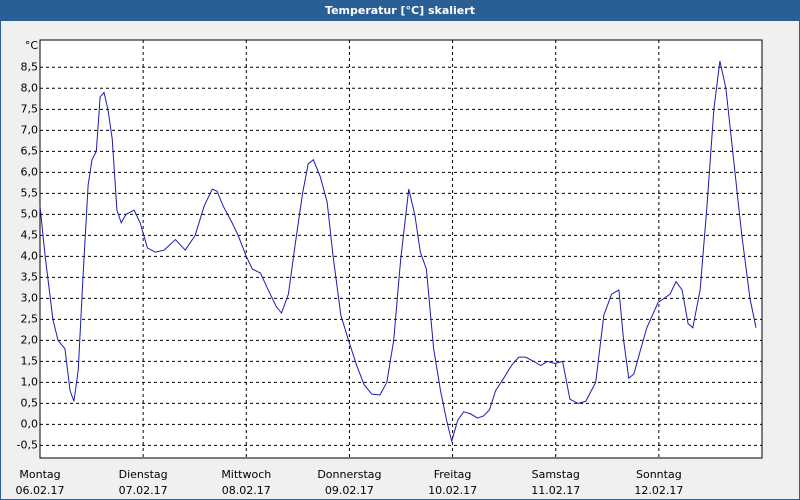 The height and width of the screenshot is (500, 800). I want to click on y-tick-label: 6,5, so click(30, 150).